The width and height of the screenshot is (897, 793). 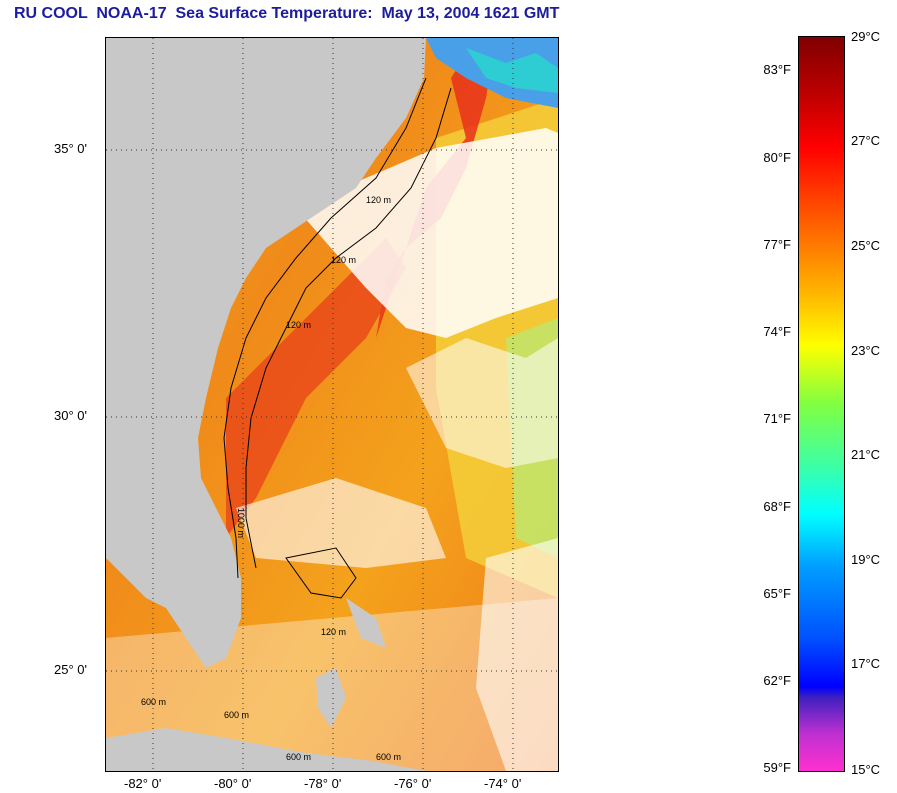 I want to click on colorbar-c-label: 17°C, so click(x=866, y=663).